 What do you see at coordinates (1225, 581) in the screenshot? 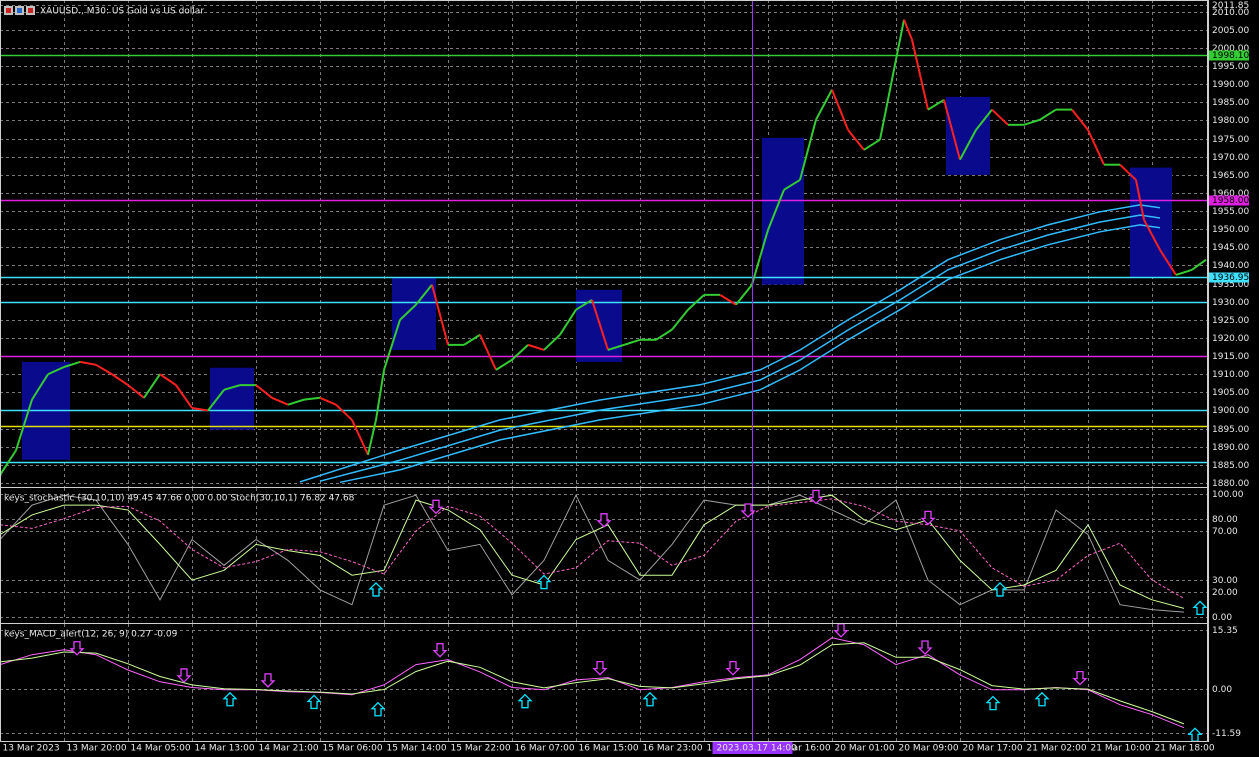
I see `y-tick-label: 30.00` at bounding box center [1225, 581].